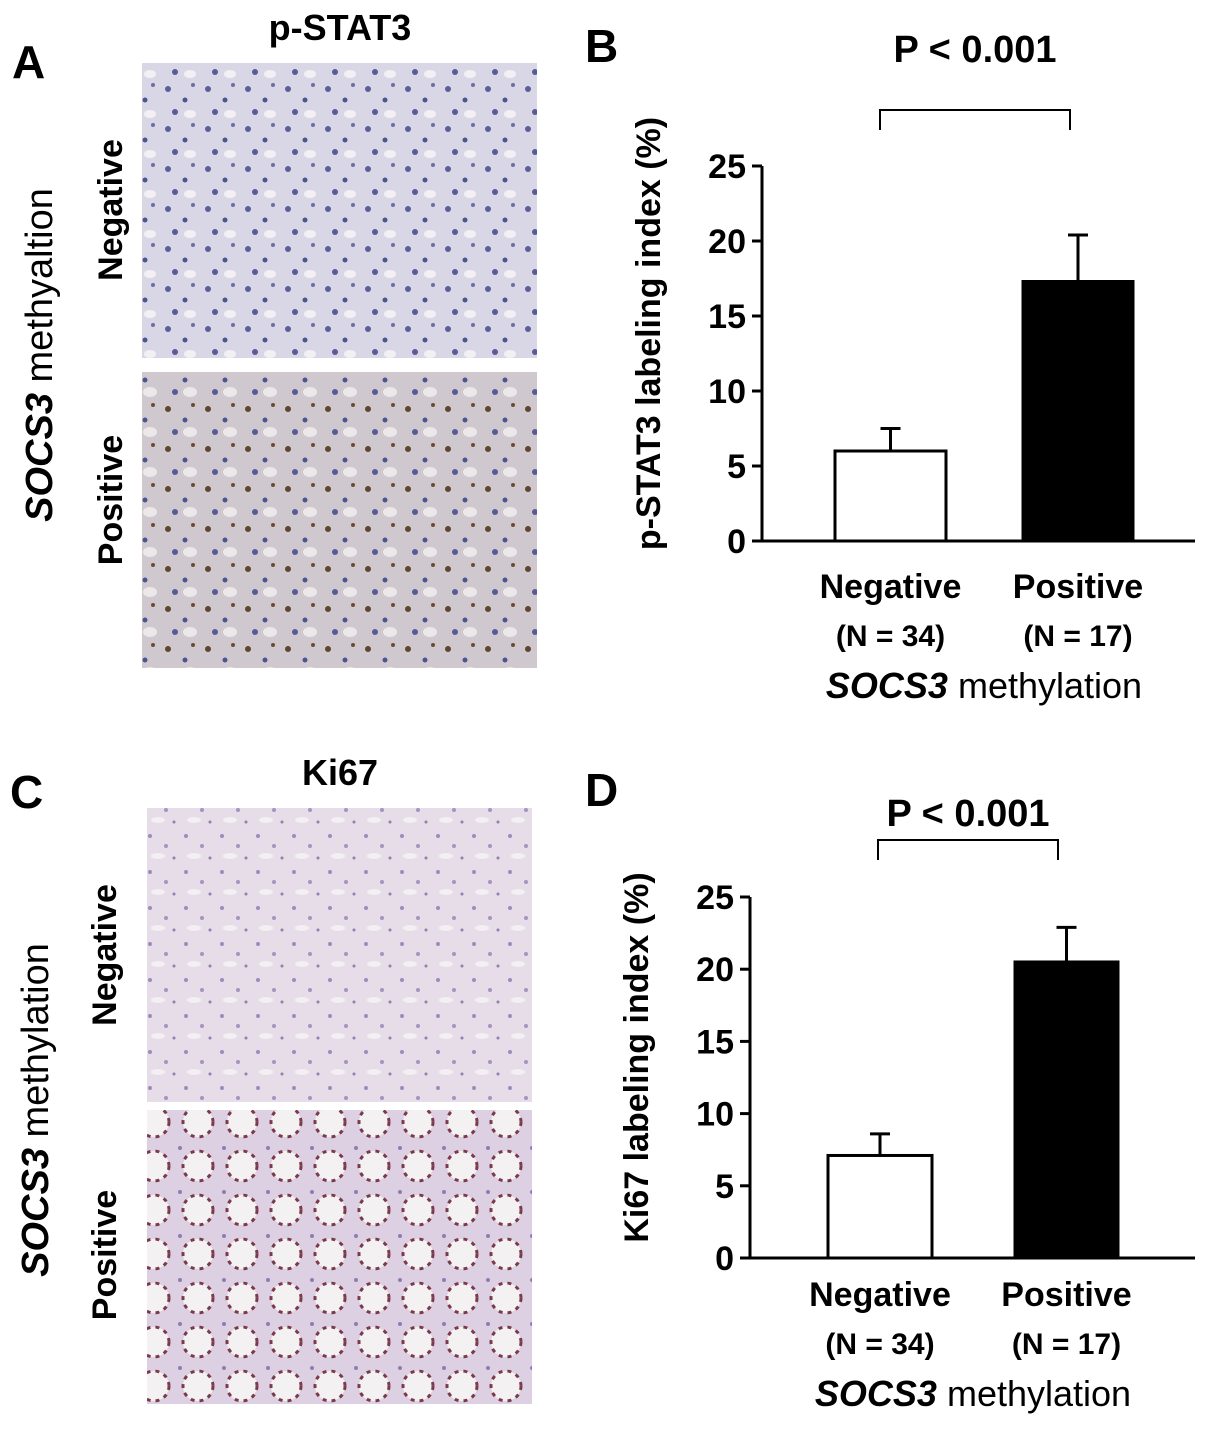 The width and height of the screenshot is (1205, 1430). Describe the element at coordinates (601, 46) in the screenshot. I see `panel-letter: B` at that location.